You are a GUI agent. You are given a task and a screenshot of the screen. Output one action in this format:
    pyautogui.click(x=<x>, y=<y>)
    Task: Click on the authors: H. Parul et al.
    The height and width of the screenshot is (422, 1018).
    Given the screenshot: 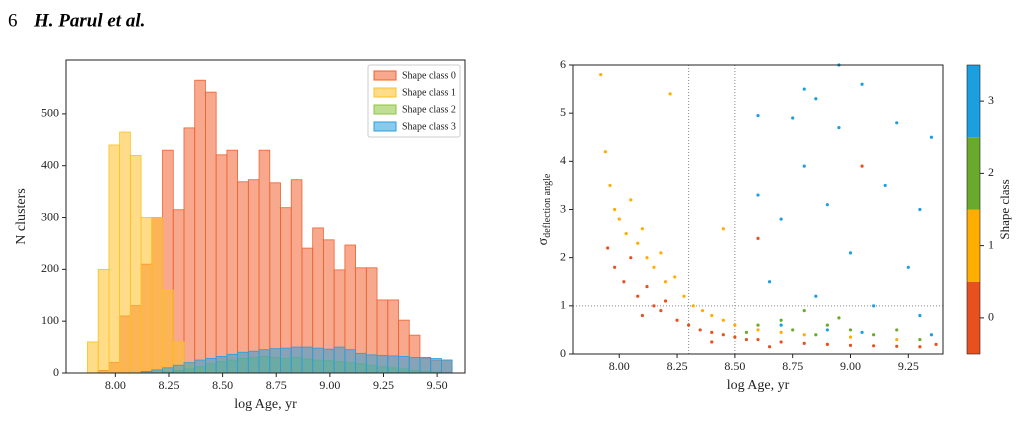 What is the action you would take?
    pyautogui.click(x=89, y=20)
    